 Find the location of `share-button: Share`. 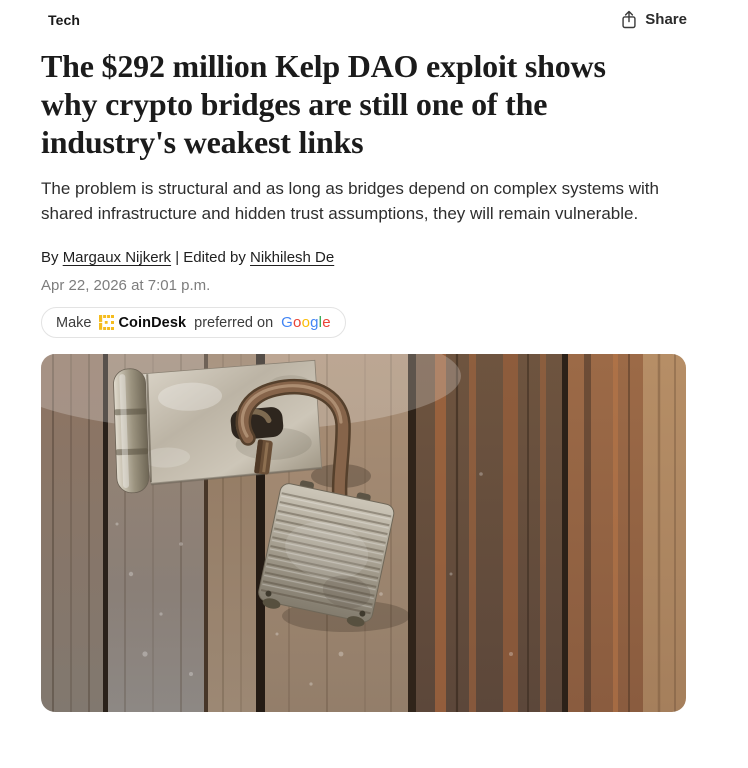

share-button: Share is located at coordinates (654, 19).